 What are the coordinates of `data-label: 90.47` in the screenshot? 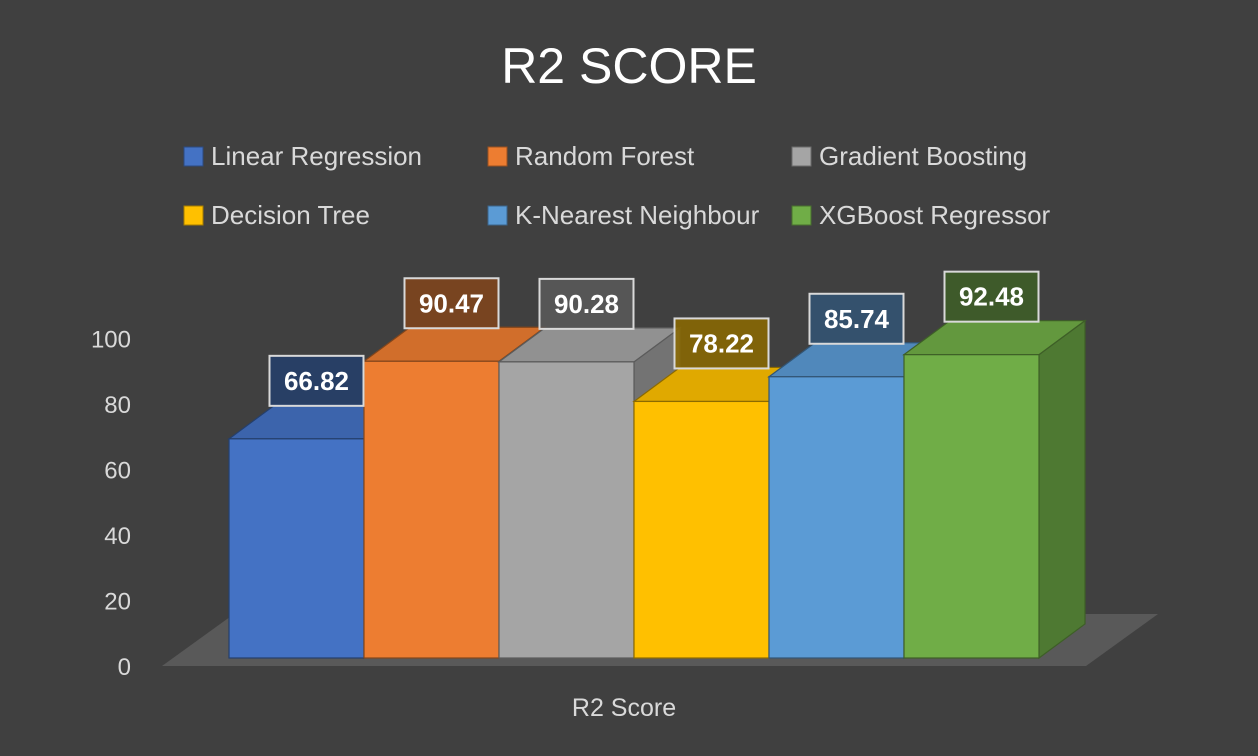 It's located at (451, 303).